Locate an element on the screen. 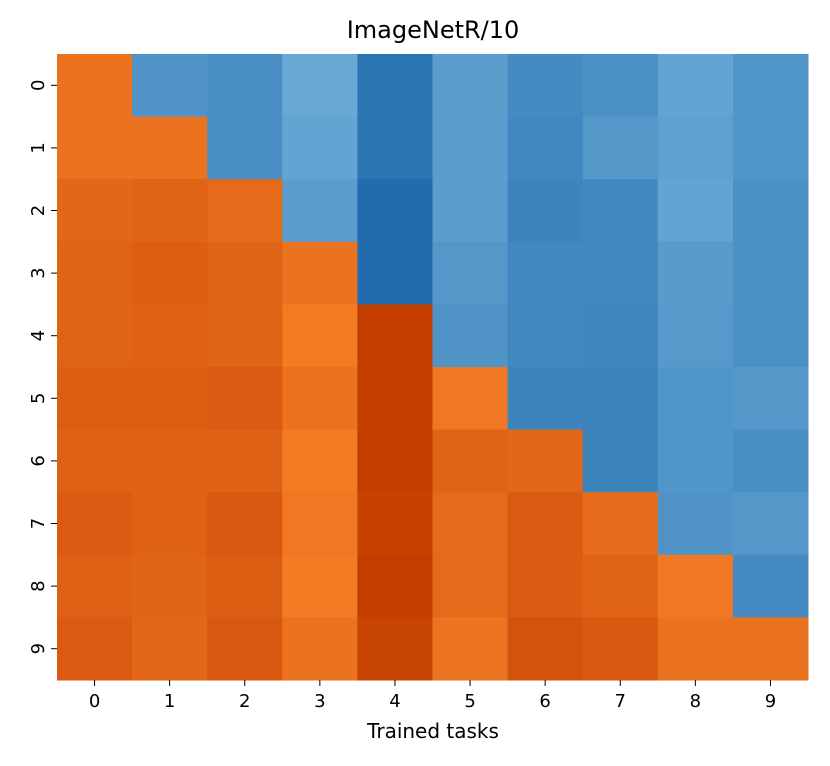 This screenshot has width=830, height=766. y-tick-label: 4 is located at coordinates (38, 335).